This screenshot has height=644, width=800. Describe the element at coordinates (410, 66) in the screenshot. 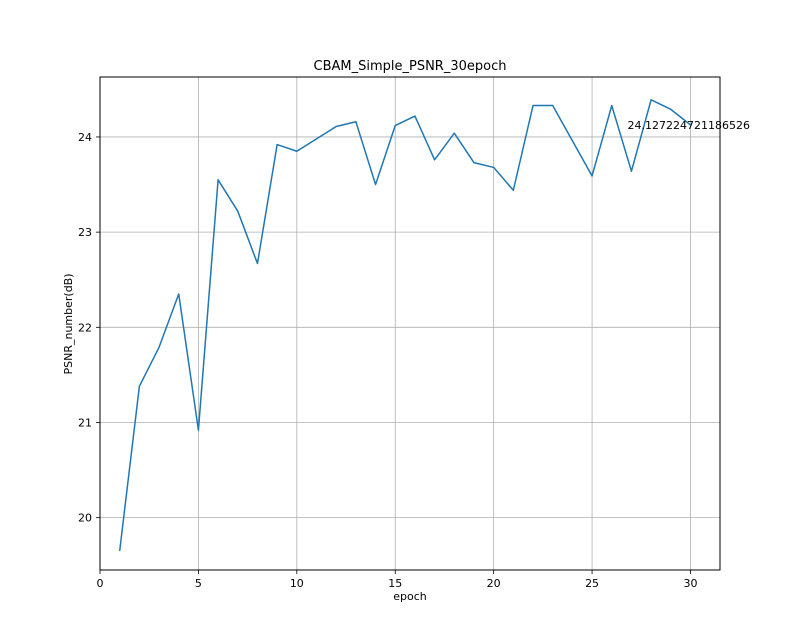

I see `chart-title: CBAM_Simple_PSNR_30epoch` at that location.